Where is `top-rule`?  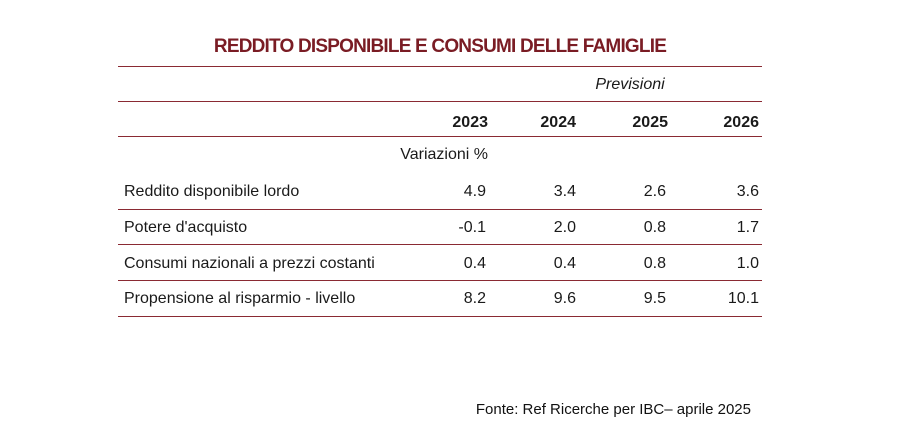 top-rule is located at coordinates (440, 66).